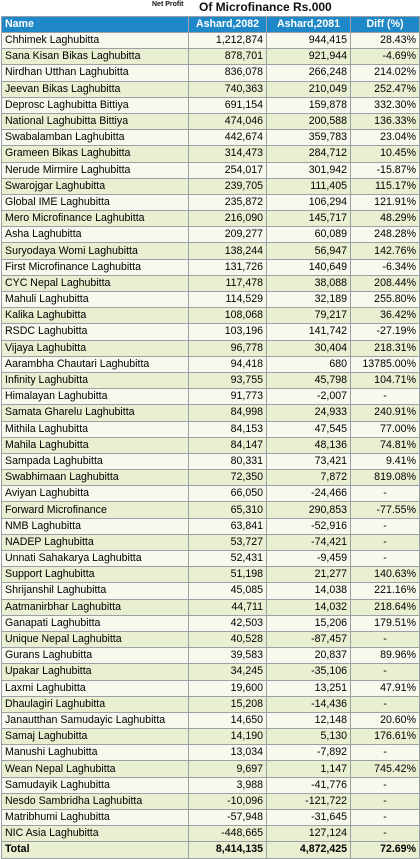  I want to click on row-value-2081: 111,405, so click(308, 186).